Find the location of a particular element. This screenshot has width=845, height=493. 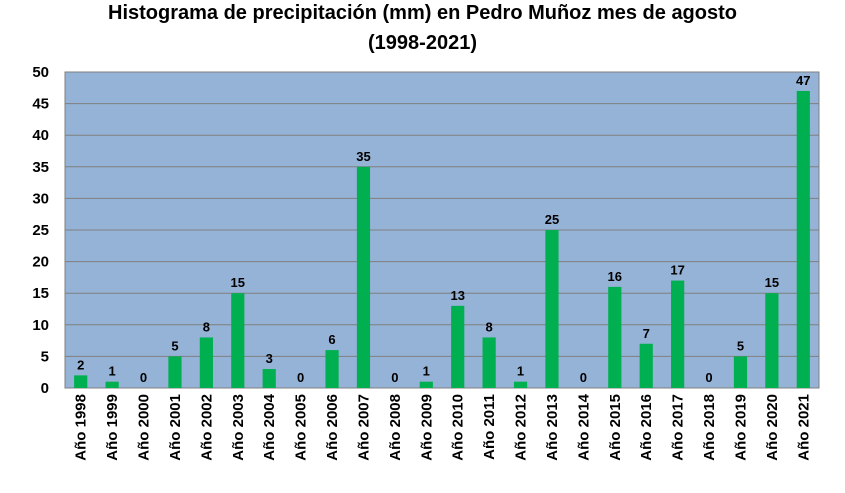

x-category-label: Año 2013 is located at coordinates (552, 427).